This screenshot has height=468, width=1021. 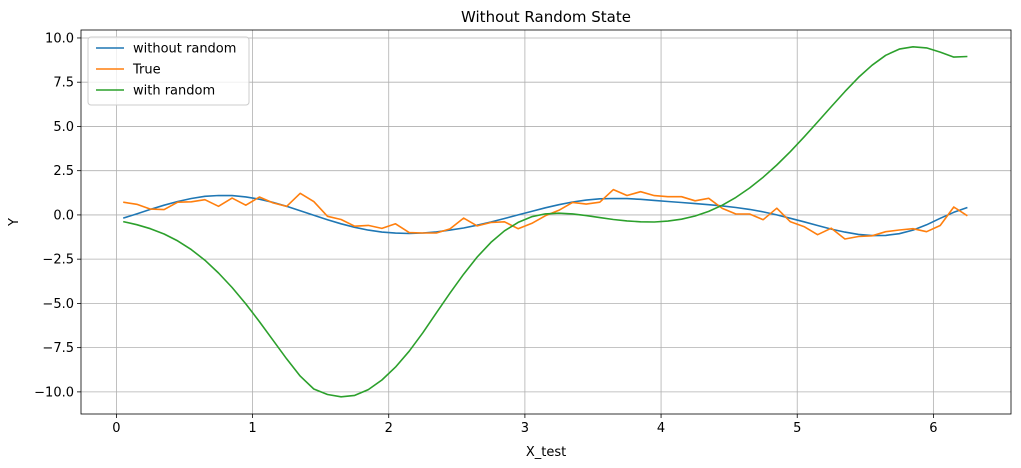 What do you see at coordinates (525, 428) in the screenshot?
I see `x-tick-label: 3` at bounding box center [525, 428].